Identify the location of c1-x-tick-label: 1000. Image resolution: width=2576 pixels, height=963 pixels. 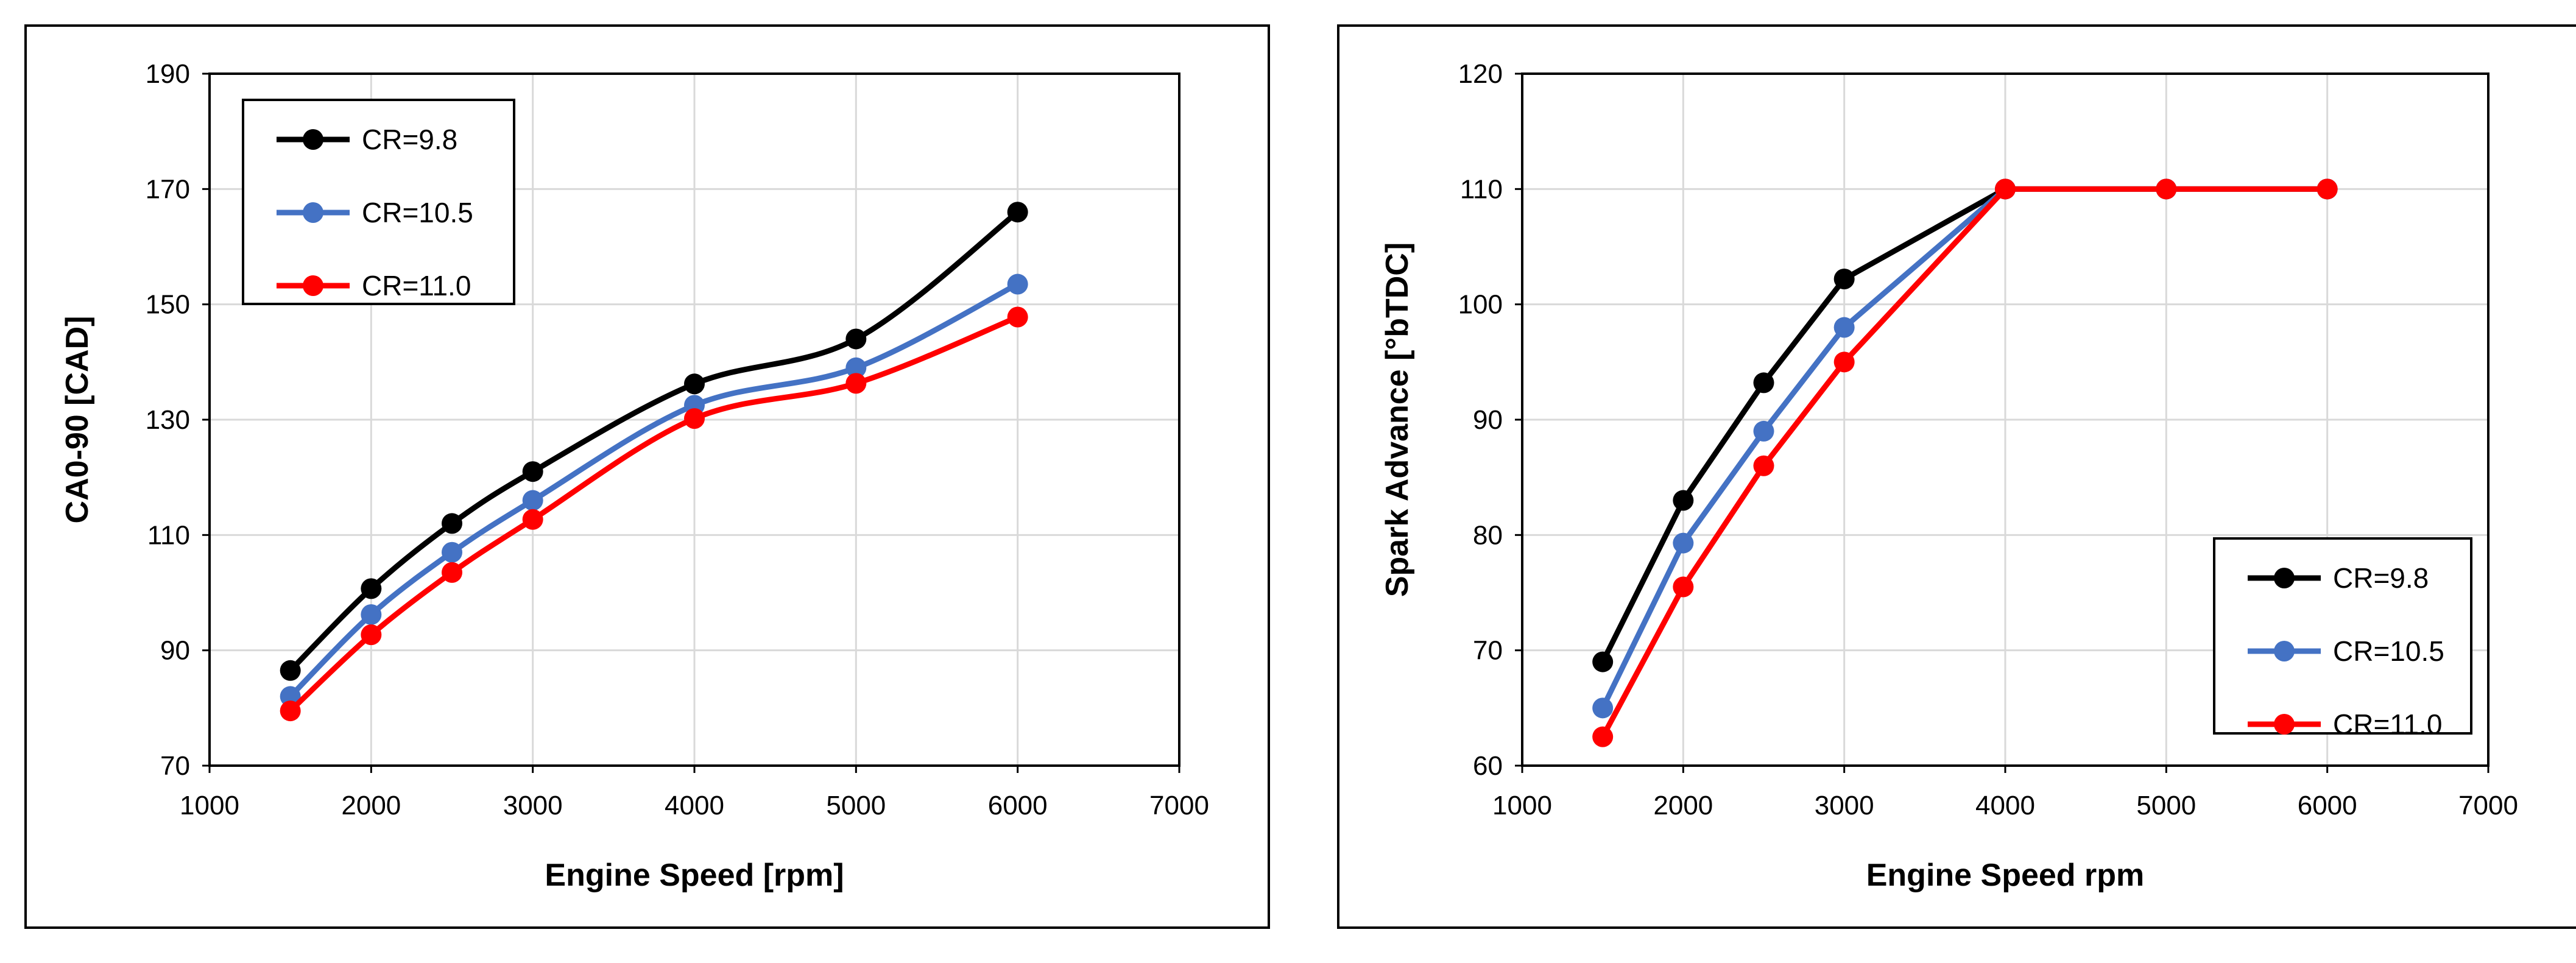
(209, 806).